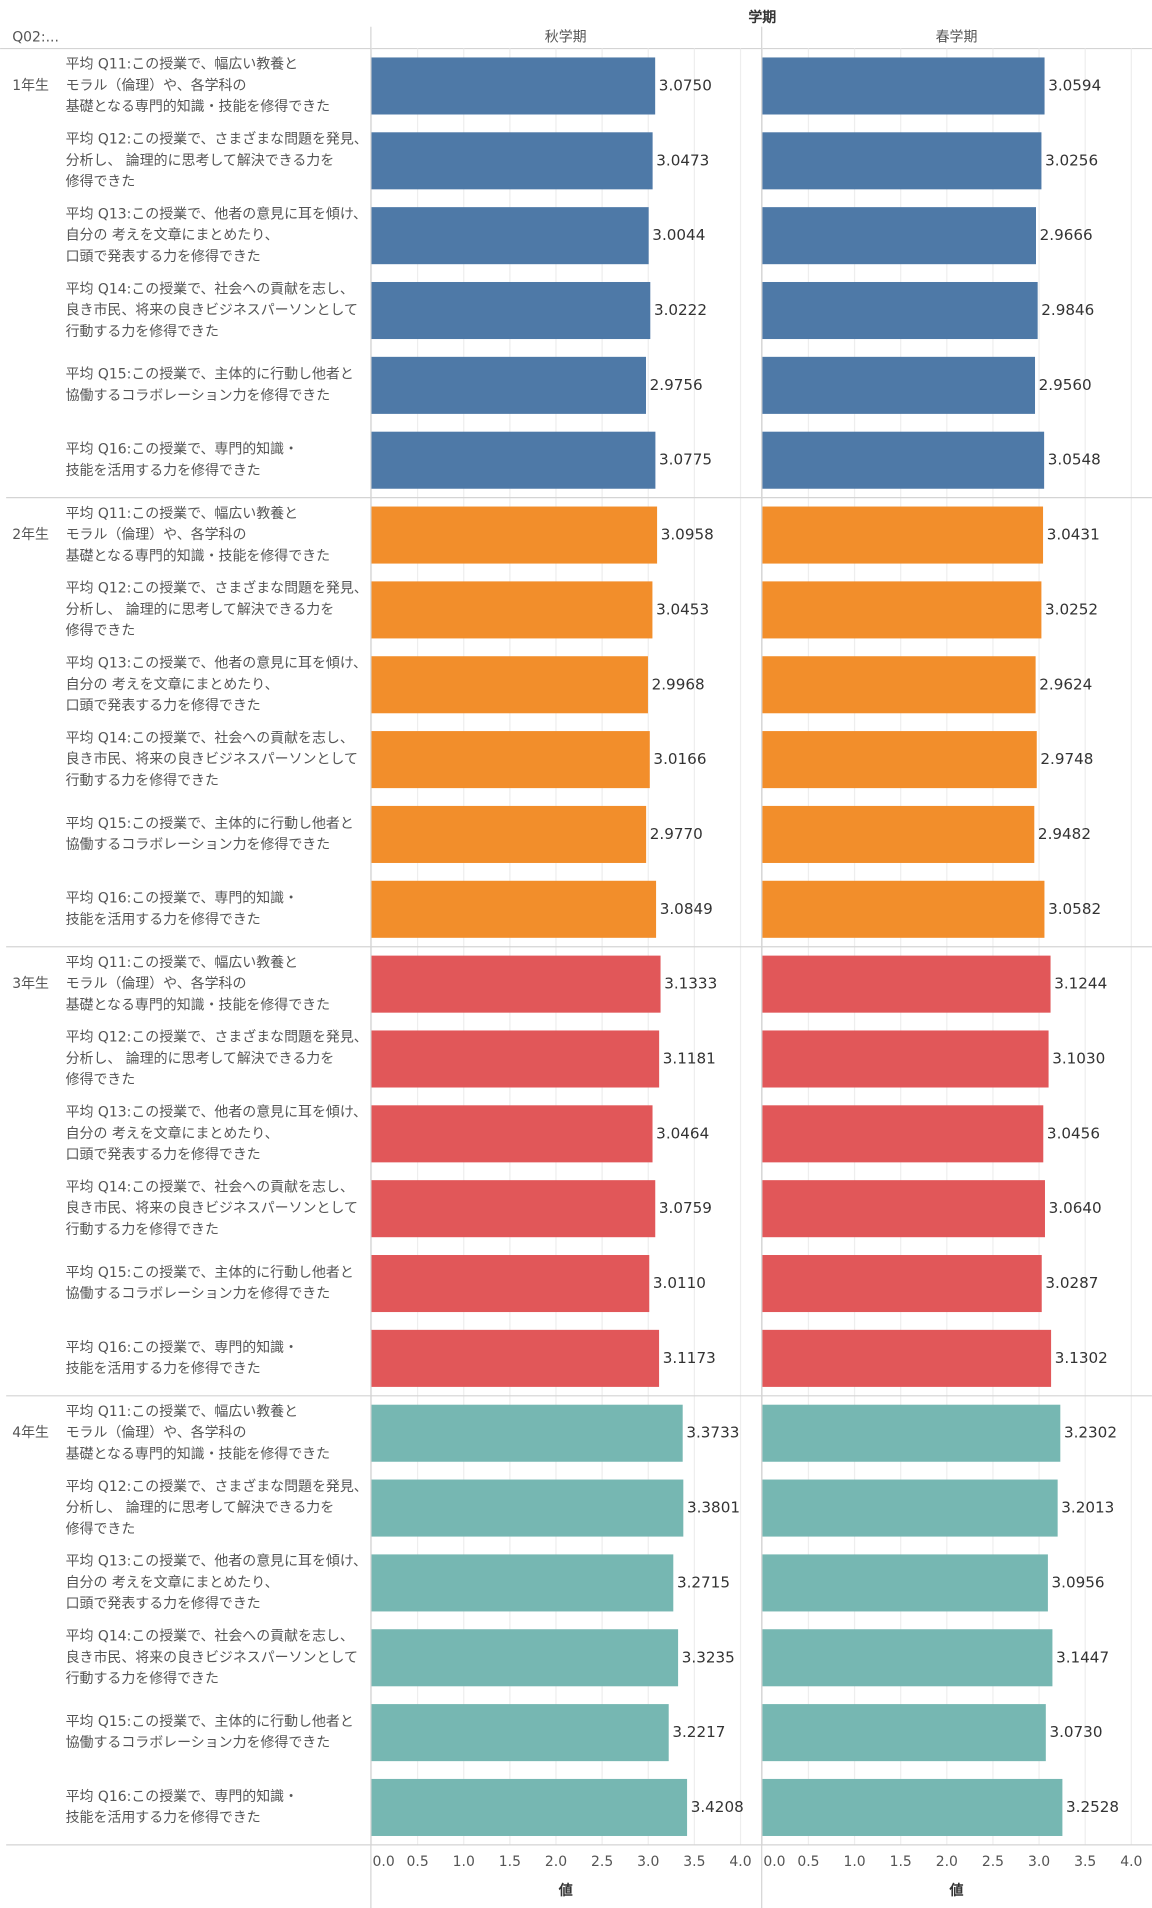  Describe the element at coordinates (703, 1582) in the screenshot. I see `value-label: 3.2715` at that location.